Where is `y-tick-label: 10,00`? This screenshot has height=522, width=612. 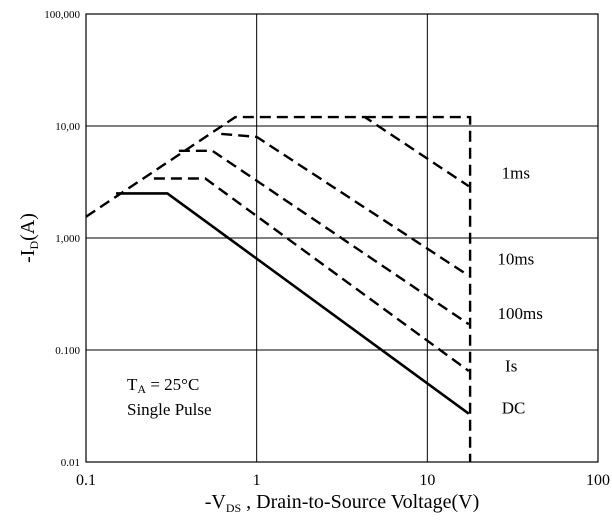 y-tick-label: 10,00 is located at coordinates (67, 127).